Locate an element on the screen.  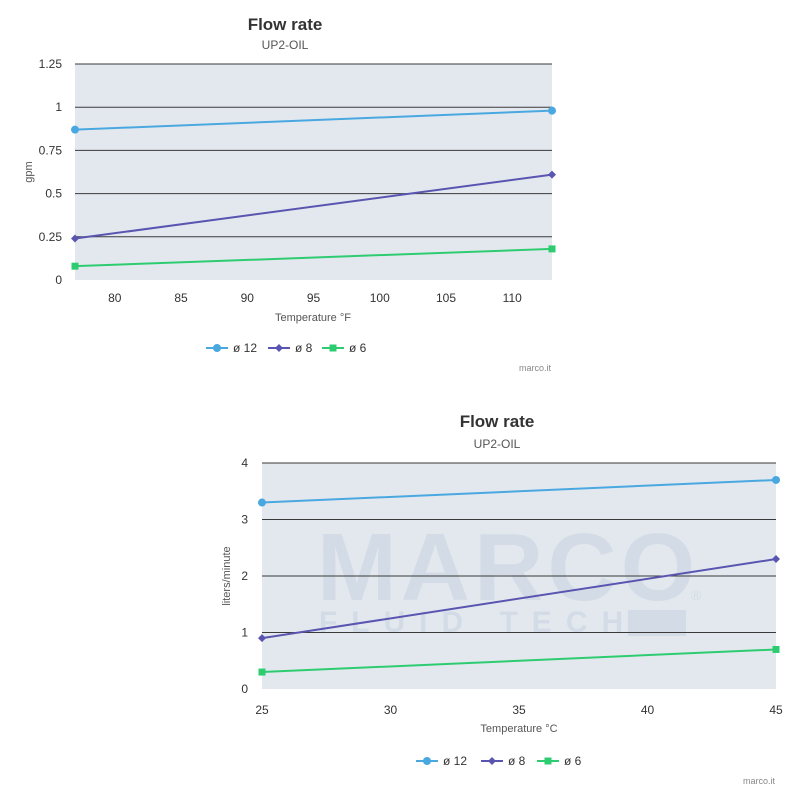
watermark-bar-shape is located at coordinates (657, 623).